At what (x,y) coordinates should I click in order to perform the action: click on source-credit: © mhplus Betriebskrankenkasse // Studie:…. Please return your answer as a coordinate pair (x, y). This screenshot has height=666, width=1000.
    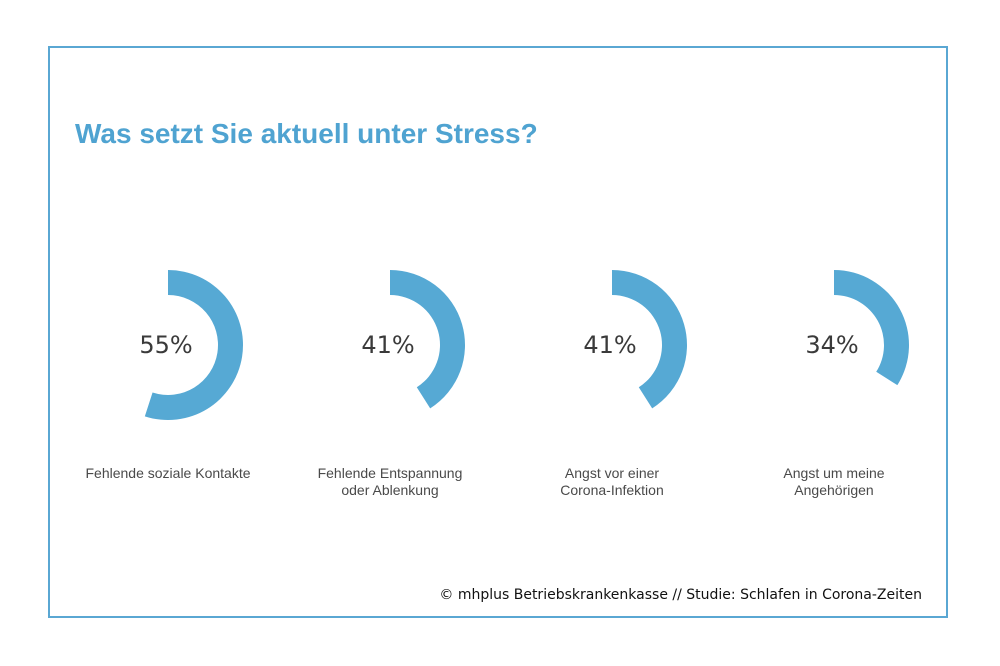
    Looking at the image, I should click on (680, 595).